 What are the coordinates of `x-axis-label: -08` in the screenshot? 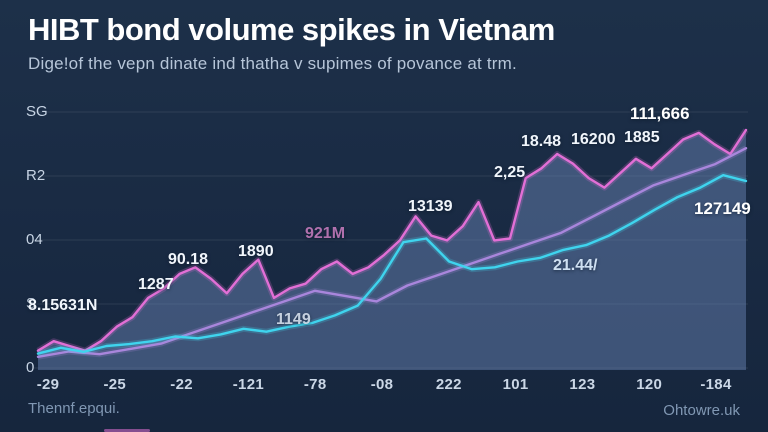 It's located at (382, 384).